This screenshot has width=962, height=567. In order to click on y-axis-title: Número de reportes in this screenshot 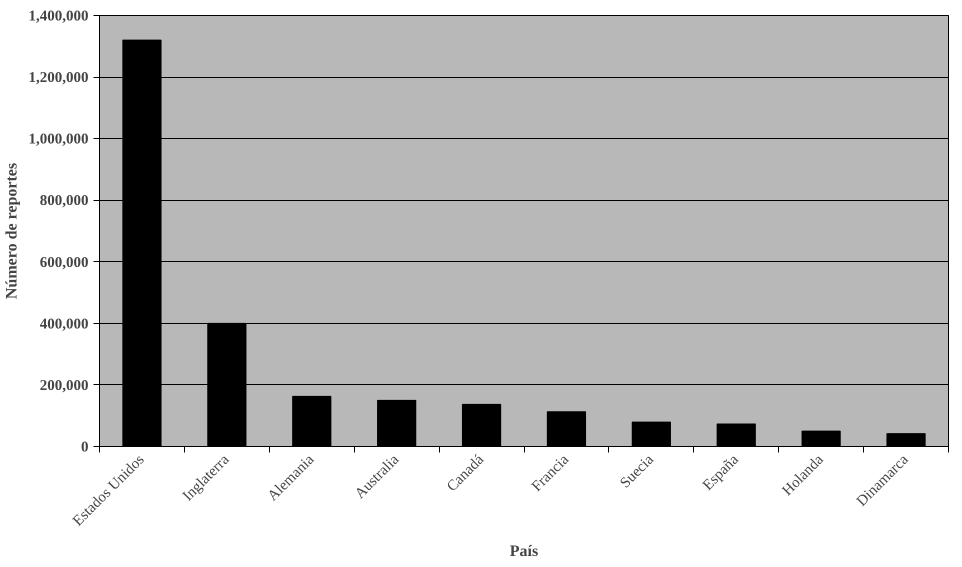, I will do `click(12, 231)`.